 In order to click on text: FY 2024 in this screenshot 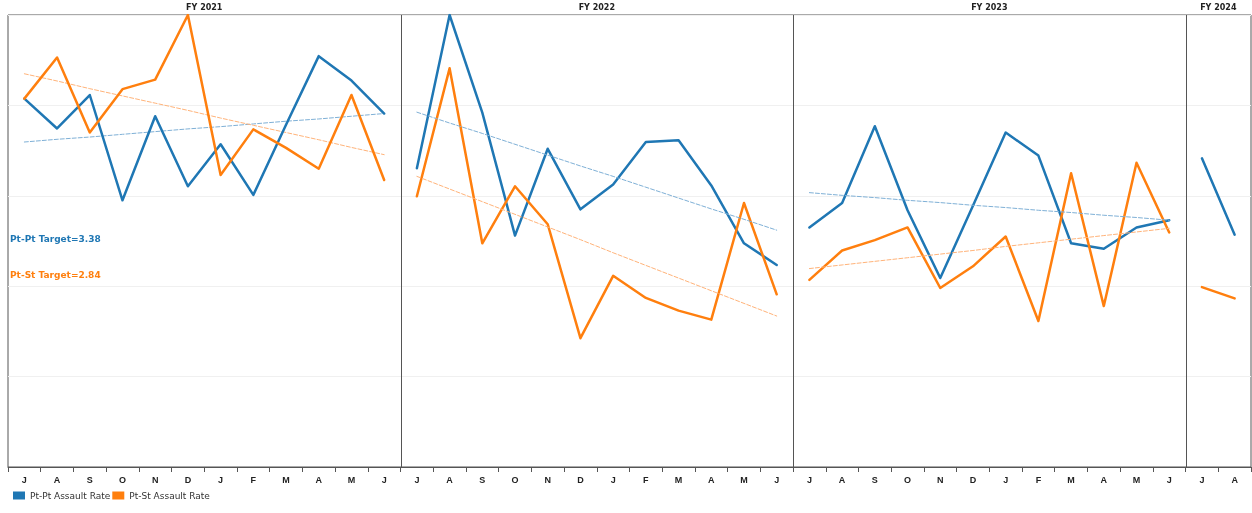, I will do `click(1218, 7)`.